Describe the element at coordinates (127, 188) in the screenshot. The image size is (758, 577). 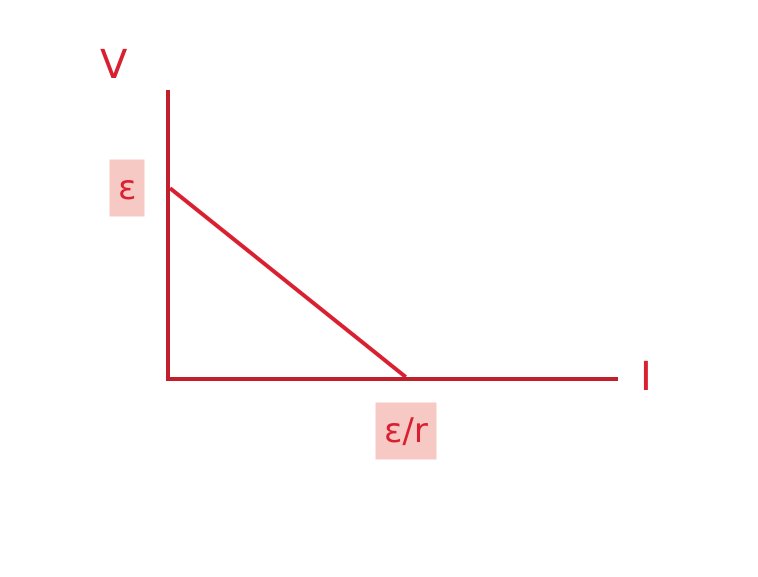
I see `text: ε` at that location.